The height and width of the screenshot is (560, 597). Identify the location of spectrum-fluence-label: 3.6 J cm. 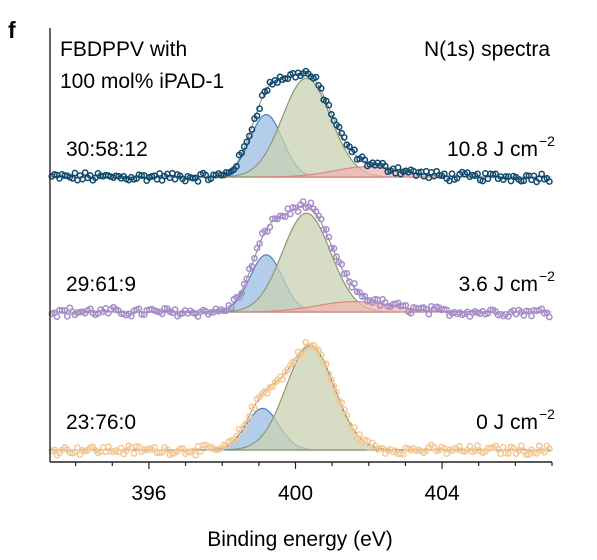
(498, 284).